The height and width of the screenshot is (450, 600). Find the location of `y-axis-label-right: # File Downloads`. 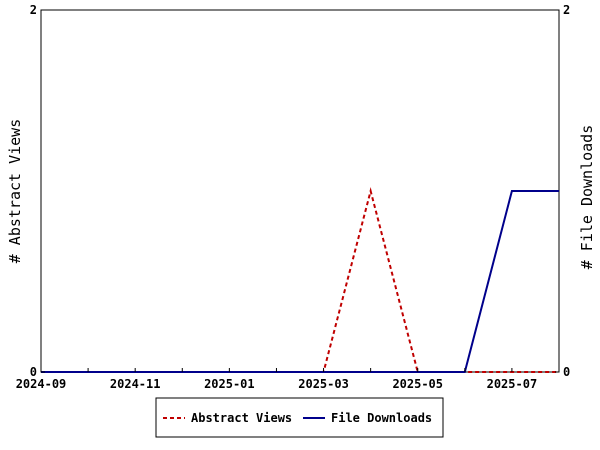

y-axis-label-right: # File Downloads is located at coordinates (587, 197).